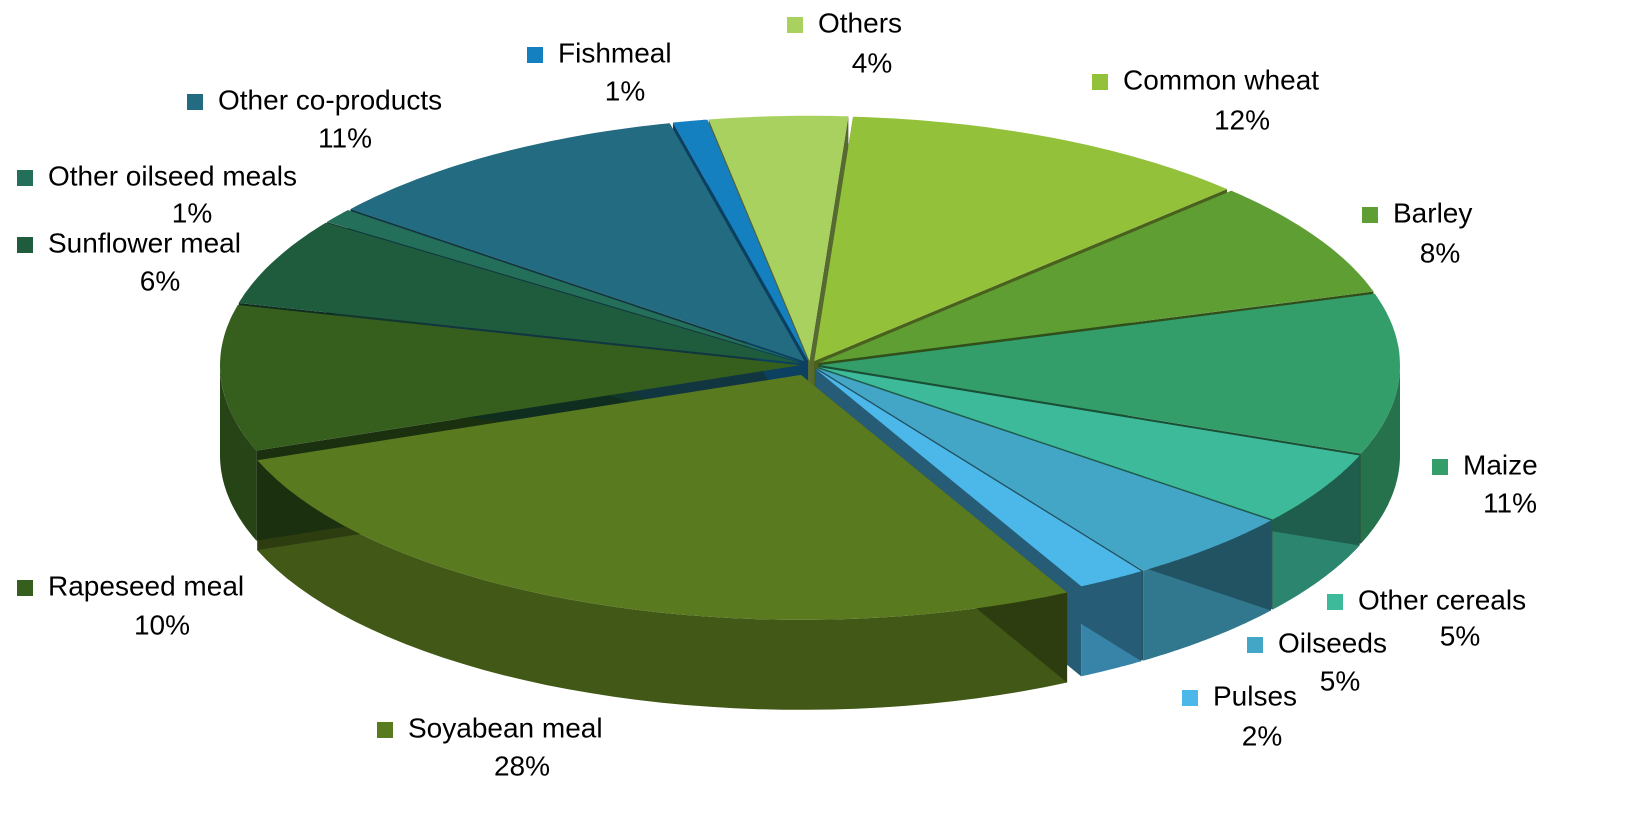 This screenshot has width=1626, height=815. What do you see at coordinates (1432, 212) in the screenshot?
I see `category-label: Barley` at bounding box center [1432, 212].